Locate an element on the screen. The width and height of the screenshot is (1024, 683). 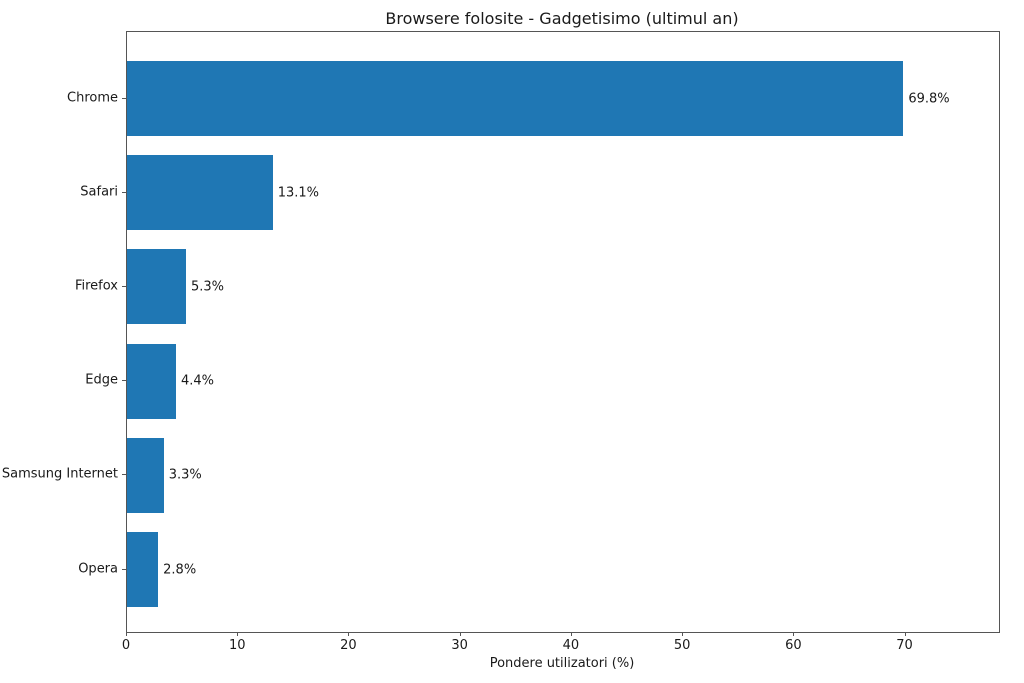
y-tick-label: Firefox is located at coordinates (96, 286).